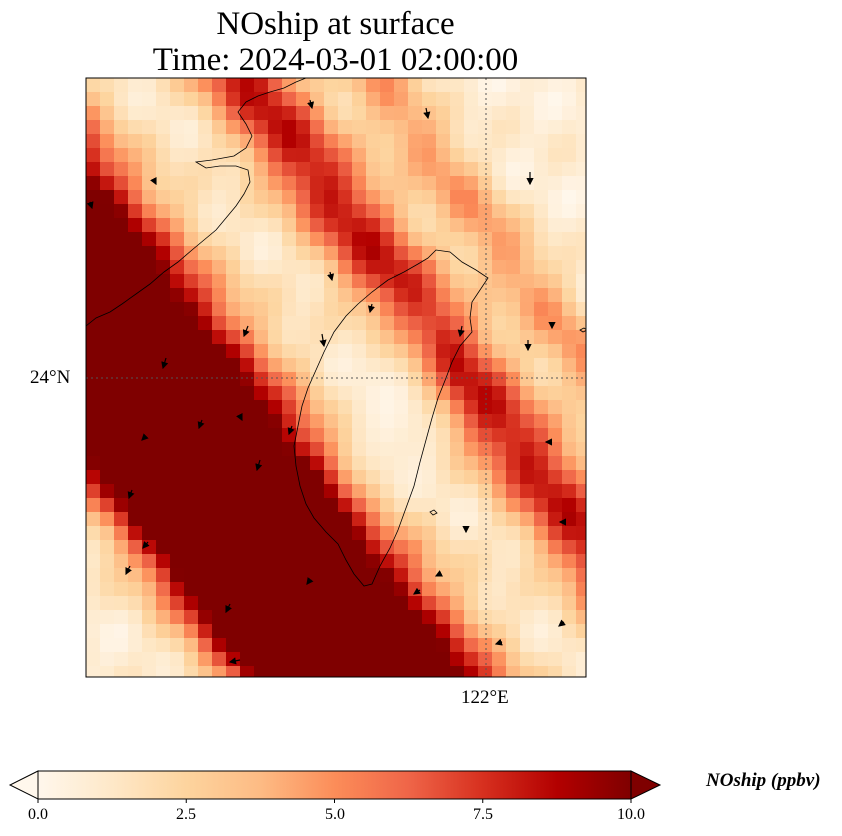  I want to click on colorbar-tick-label: 5.0, so click(335, 814).